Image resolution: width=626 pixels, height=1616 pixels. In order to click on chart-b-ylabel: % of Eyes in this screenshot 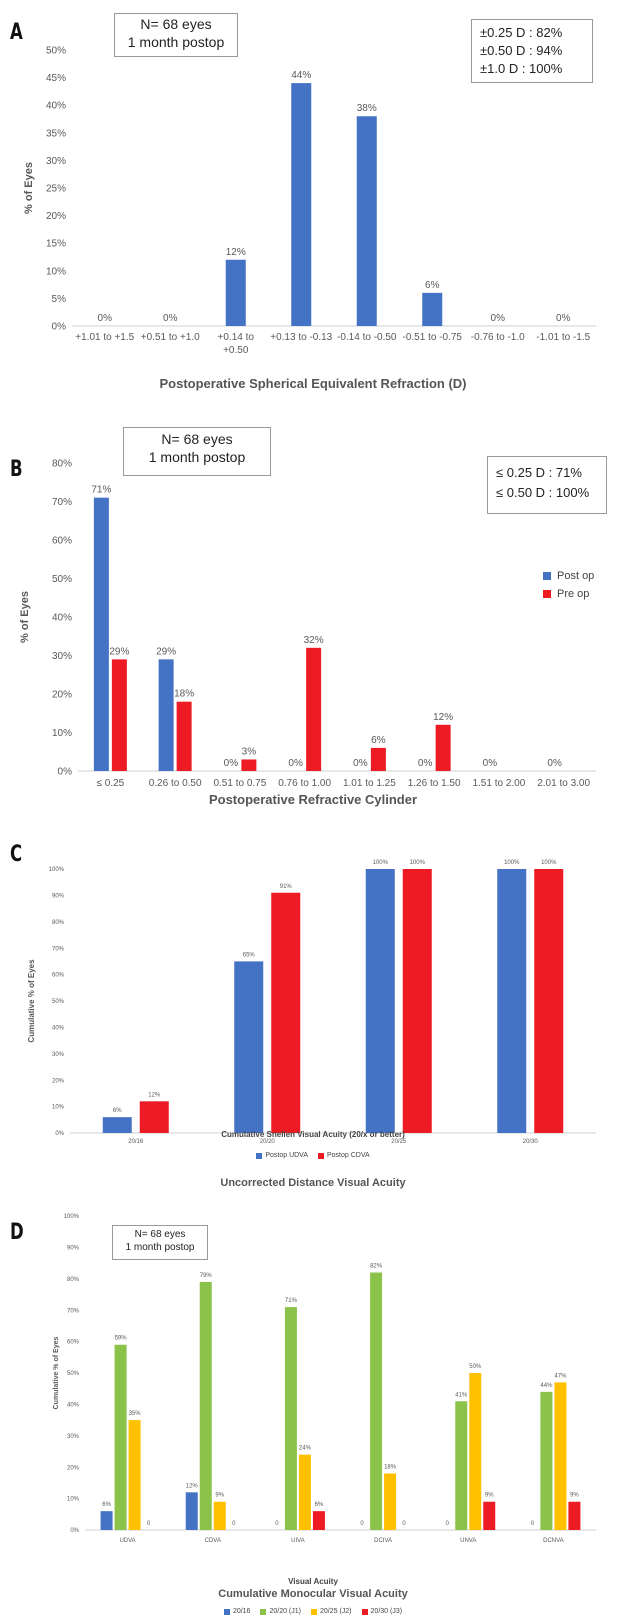, I will do `click(25, 617)`.